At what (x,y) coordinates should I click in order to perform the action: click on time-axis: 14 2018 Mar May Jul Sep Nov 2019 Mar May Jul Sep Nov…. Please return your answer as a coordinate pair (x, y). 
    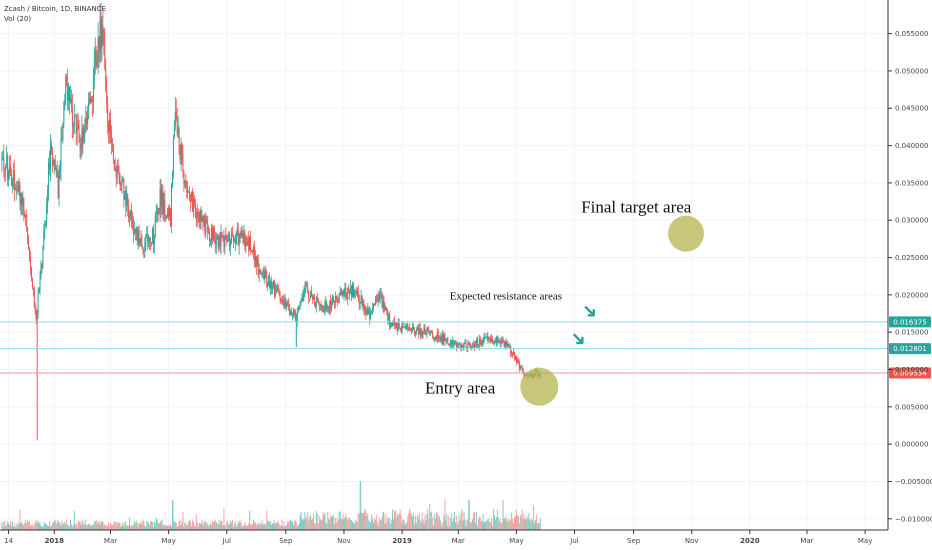
    Looking at the image, I should click on (444, 537).